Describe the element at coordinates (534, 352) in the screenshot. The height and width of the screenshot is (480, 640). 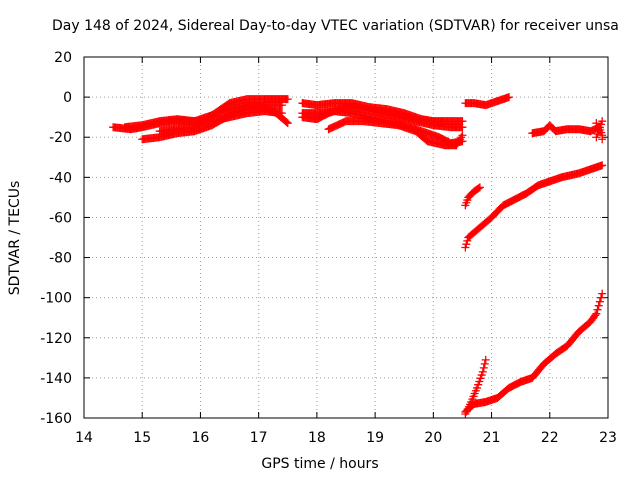
I see `series-arc15` at that location.